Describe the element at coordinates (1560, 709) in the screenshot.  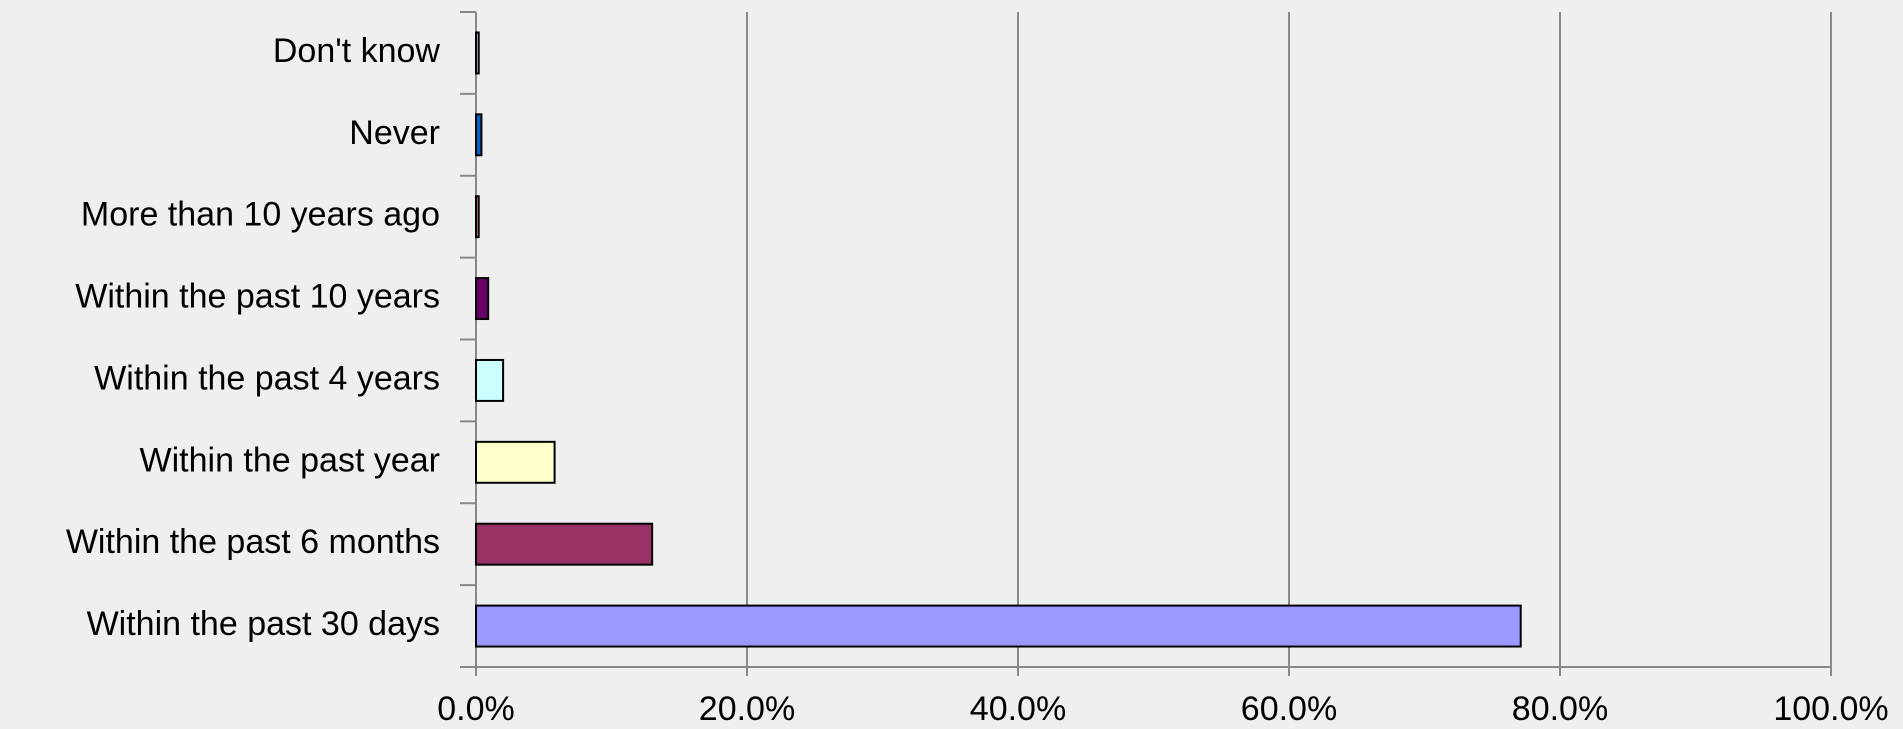
I see `x-tick-label: 80.0%` at that location.